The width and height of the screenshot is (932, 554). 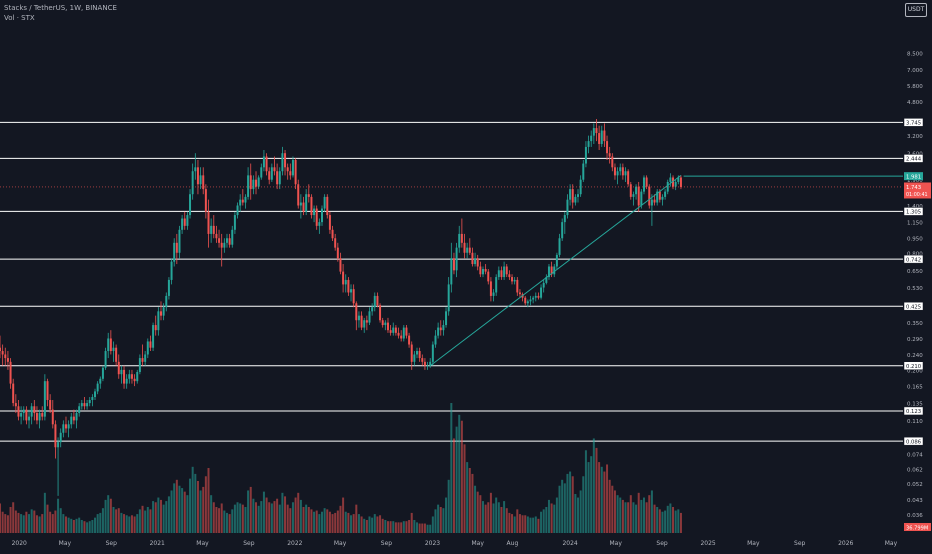 What do you see at coordinates (915, 137) in the screenshot?
I see `y-tick-label: 3.200` at bounding box center [915, 137].